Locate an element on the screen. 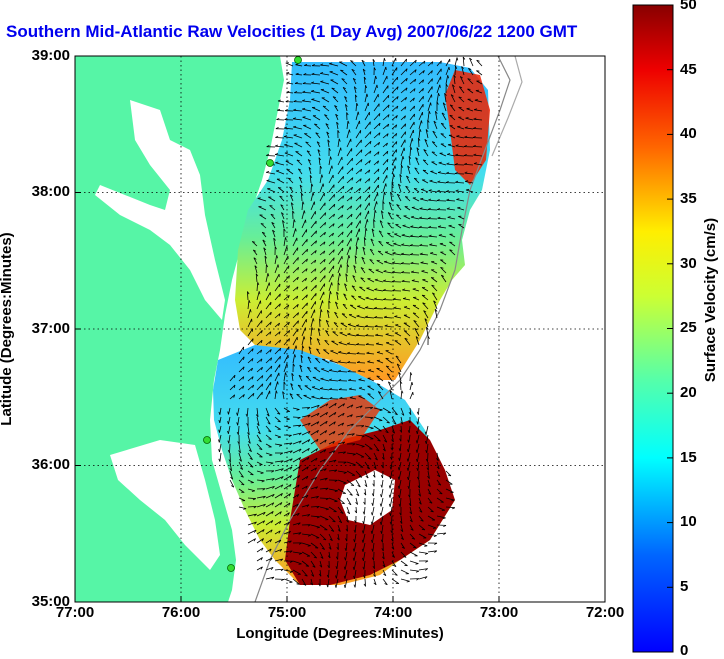 This screenshot has height=659, width=724. radar-station is located at coordinates (298, 60).